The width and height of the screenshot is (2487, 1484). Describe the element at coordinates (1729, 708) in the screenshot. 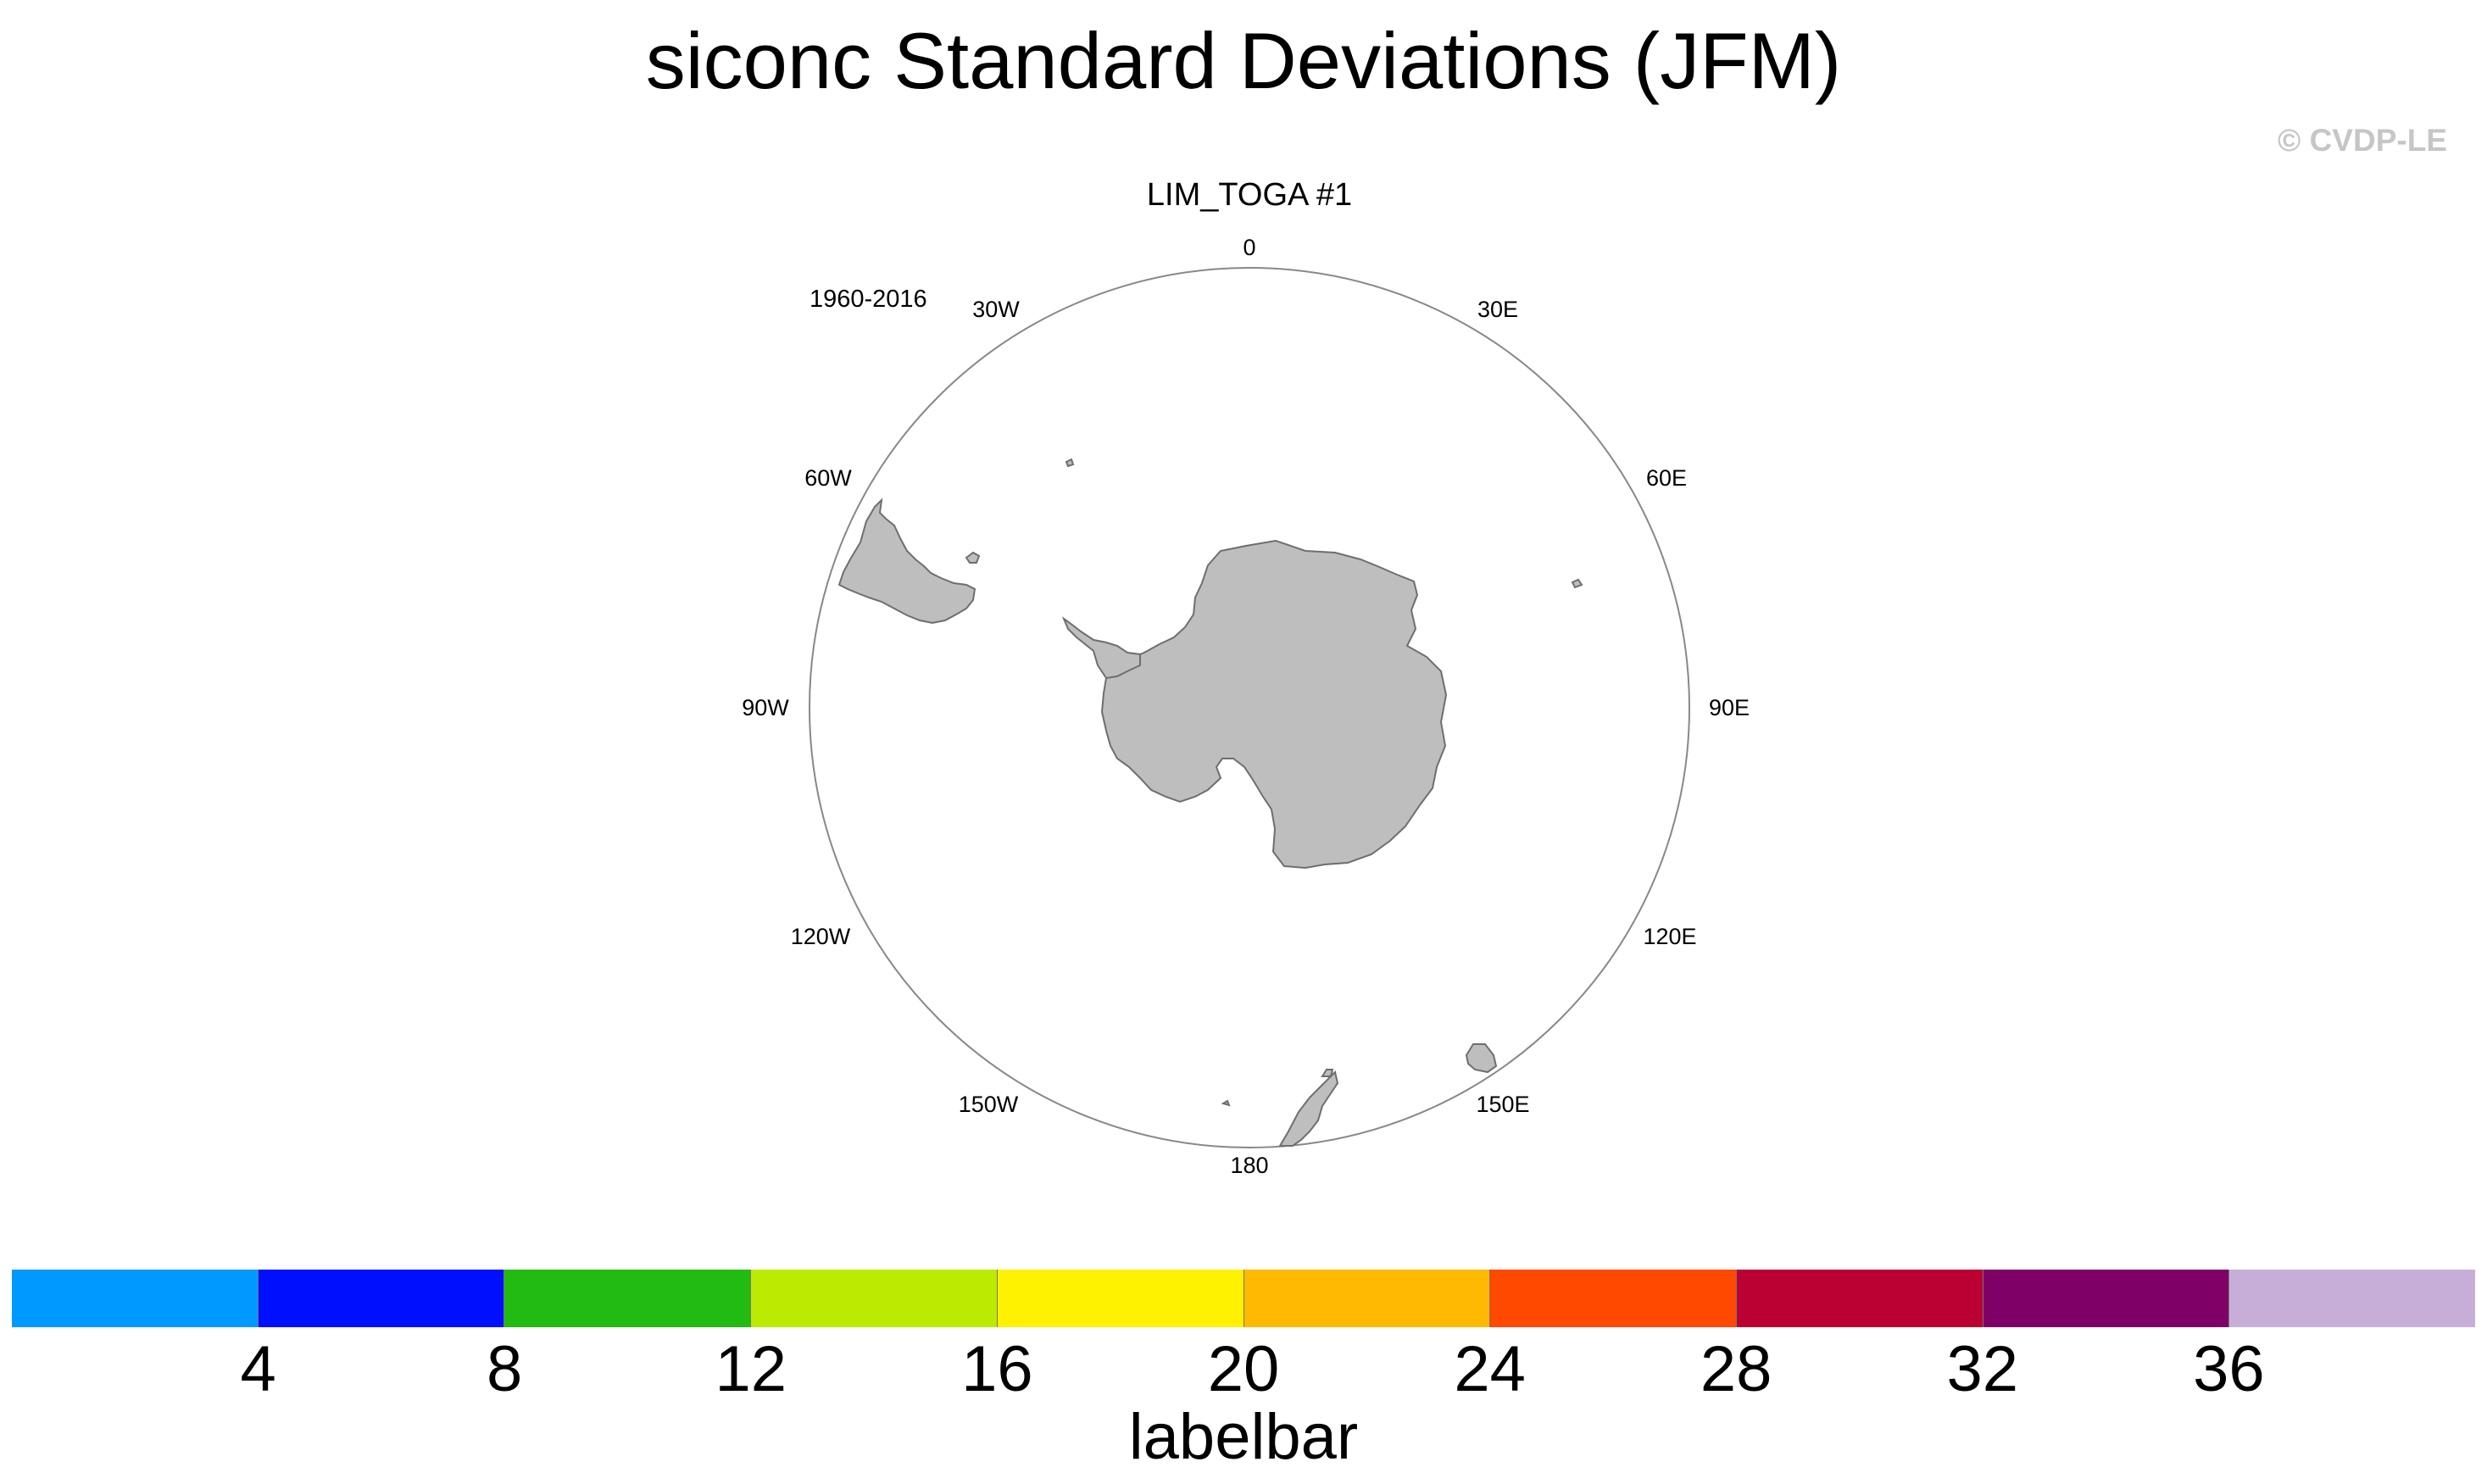

I see `lon-label-90e: 90E` at that location.